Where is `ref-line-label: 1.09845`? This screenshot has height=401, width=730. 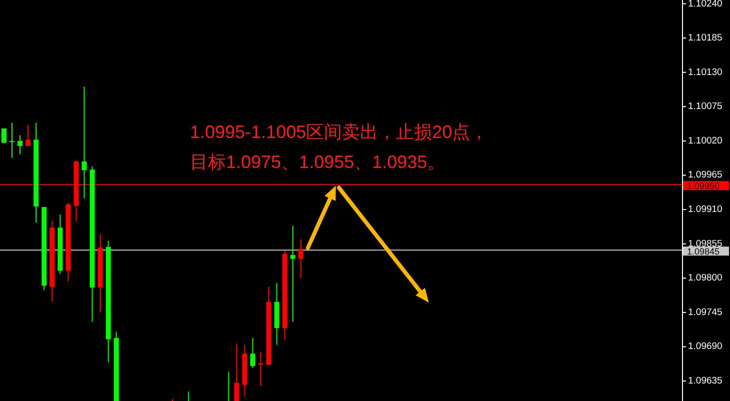 ref-line-label: 1.09845 is located at coordinates (703, 251).